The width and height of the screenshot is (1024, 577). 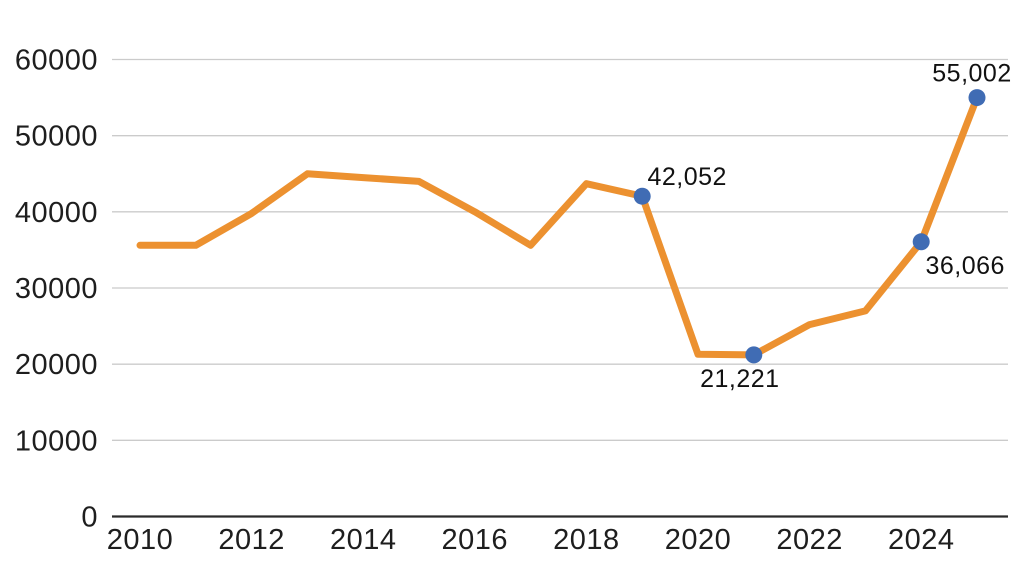 I want to click on data-point-2021, so click(x=754, y=355).